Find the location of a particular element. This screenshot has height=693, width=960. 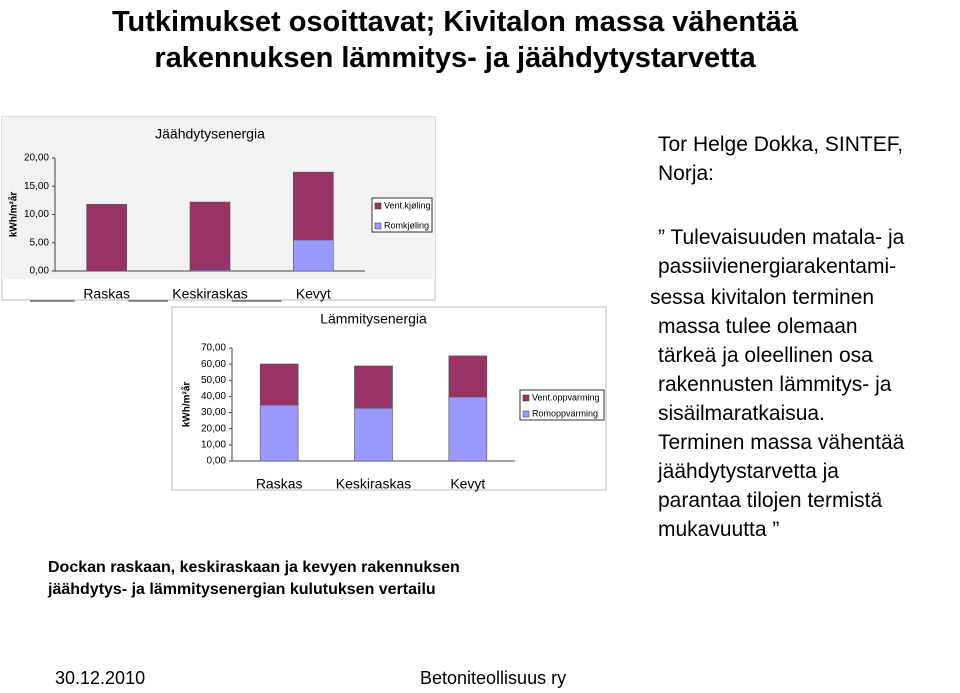

quote-line: passiivienergiarakentami- is located at coordinates (777, 266).